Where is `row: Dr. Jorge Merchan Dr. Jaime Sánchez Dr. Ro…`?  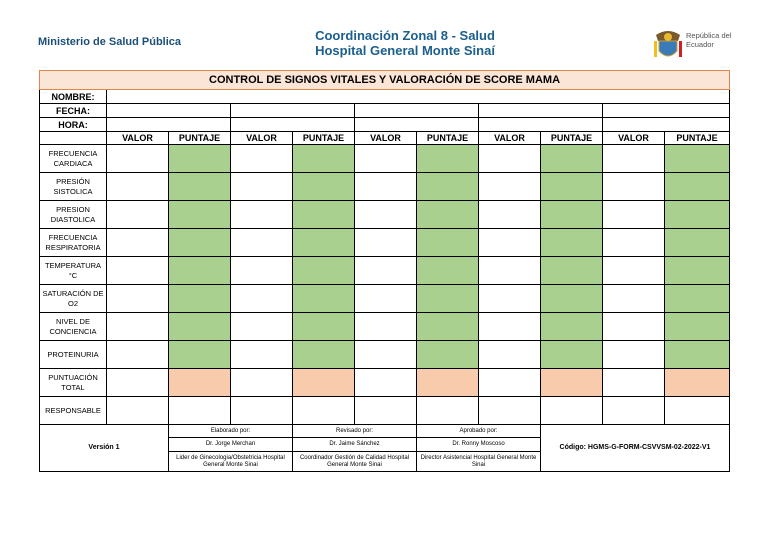 row: Dr. Jorge Merchan Dr. Jaime Sánchez Dr. Ro… is located at coordinates (385, 444).